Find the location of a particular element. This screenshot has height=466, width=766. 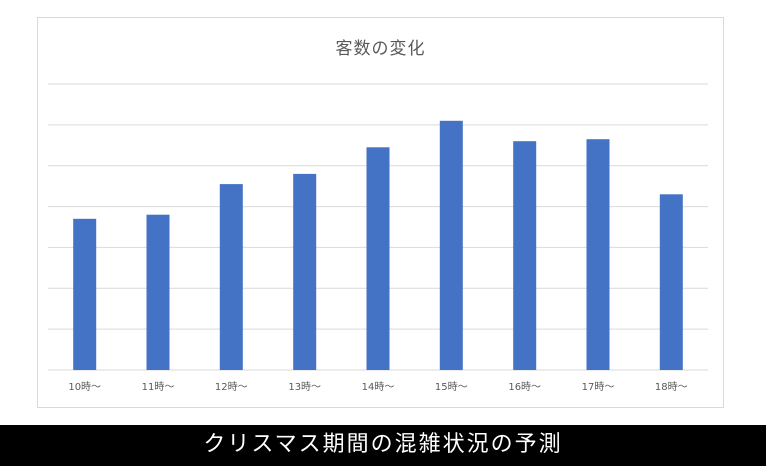

x-tick-label: 14時〜 is located at coordinates (378, 387).